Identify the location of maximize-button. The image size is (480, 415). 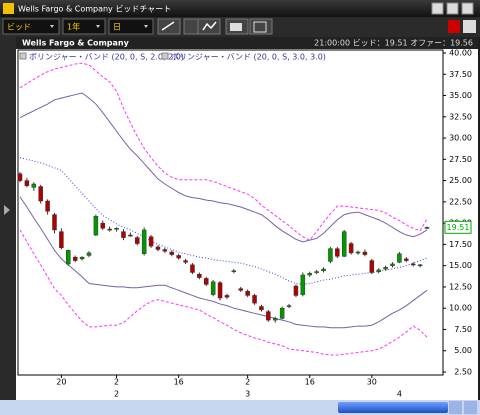
(452, 8).